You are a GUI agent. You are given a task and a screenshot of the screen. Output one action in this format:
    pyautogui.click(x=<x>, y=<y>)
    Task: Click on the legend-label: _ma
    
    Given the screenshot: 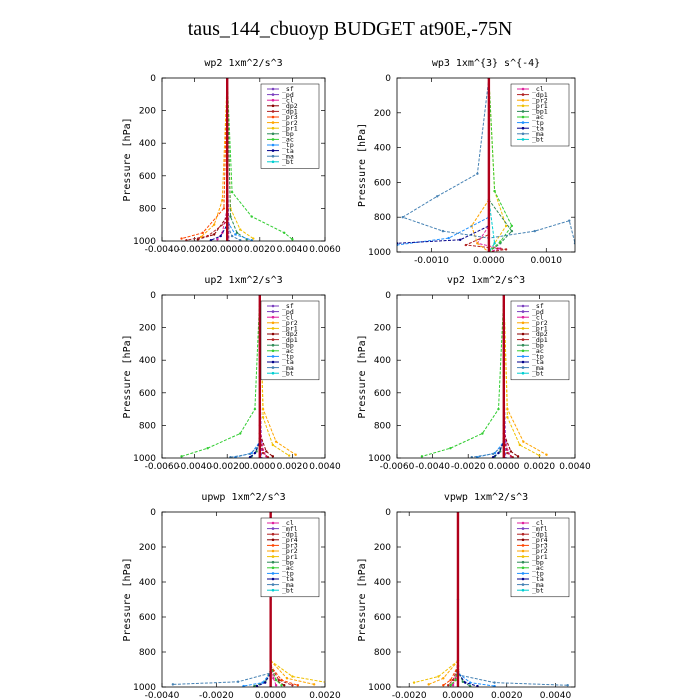 What is the action you would take?
    pyautogui.click(x=538, y=134)
    